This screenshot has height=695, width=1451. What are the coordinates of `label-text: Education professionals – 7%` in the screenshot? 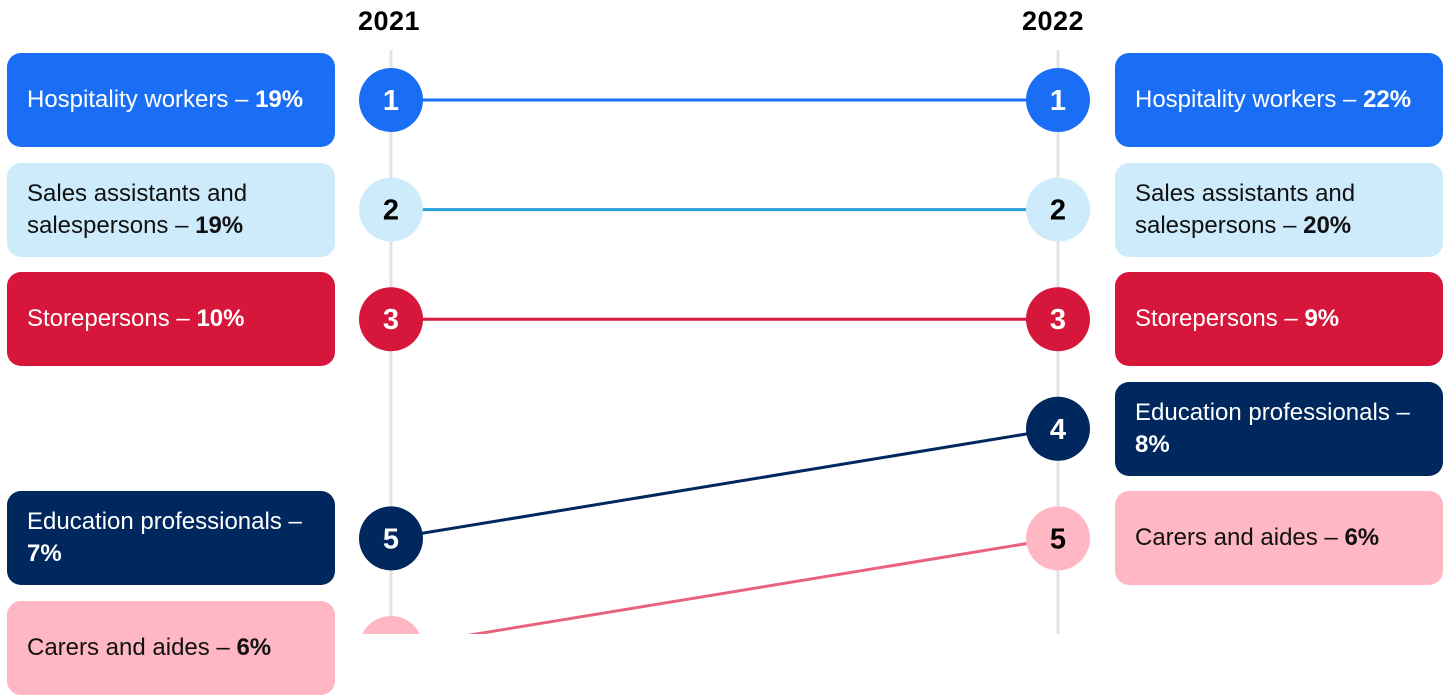 It's located at (171, 538).